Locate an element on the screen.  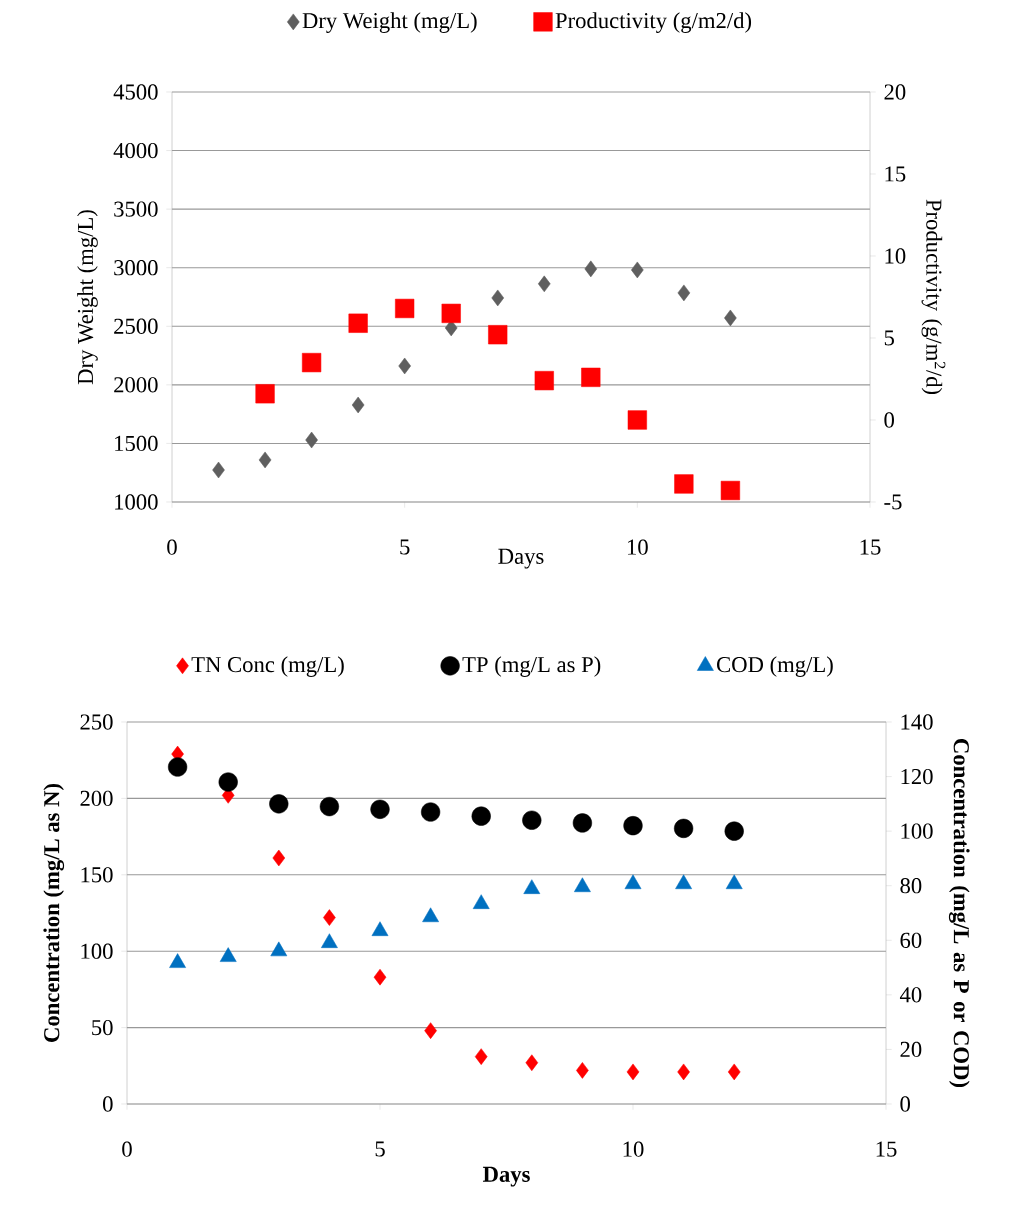
y-tick-label: 1000 is located at coordinates (136, 502).